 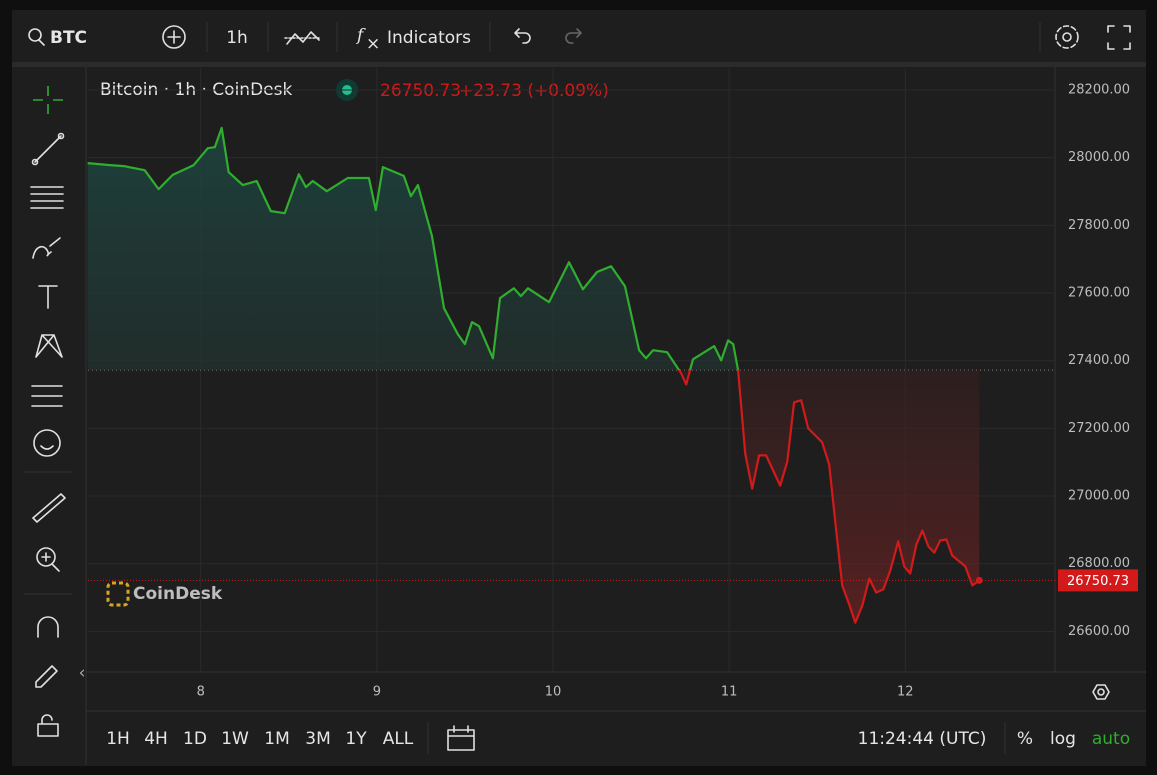 I want to click on settings-icon, so click(x=1067, y=37).